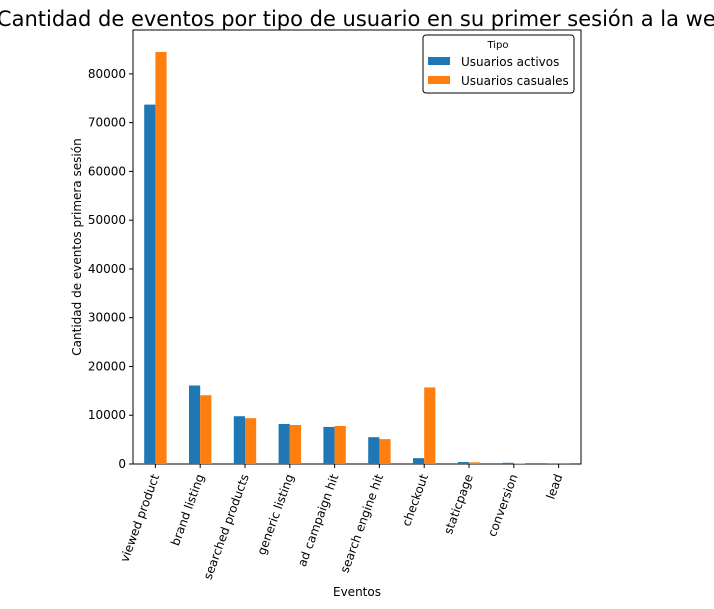 The height and width of the screenshot is (609, 714). I want to click on legend-swatch-usuarios-activos, so click(439, 61).